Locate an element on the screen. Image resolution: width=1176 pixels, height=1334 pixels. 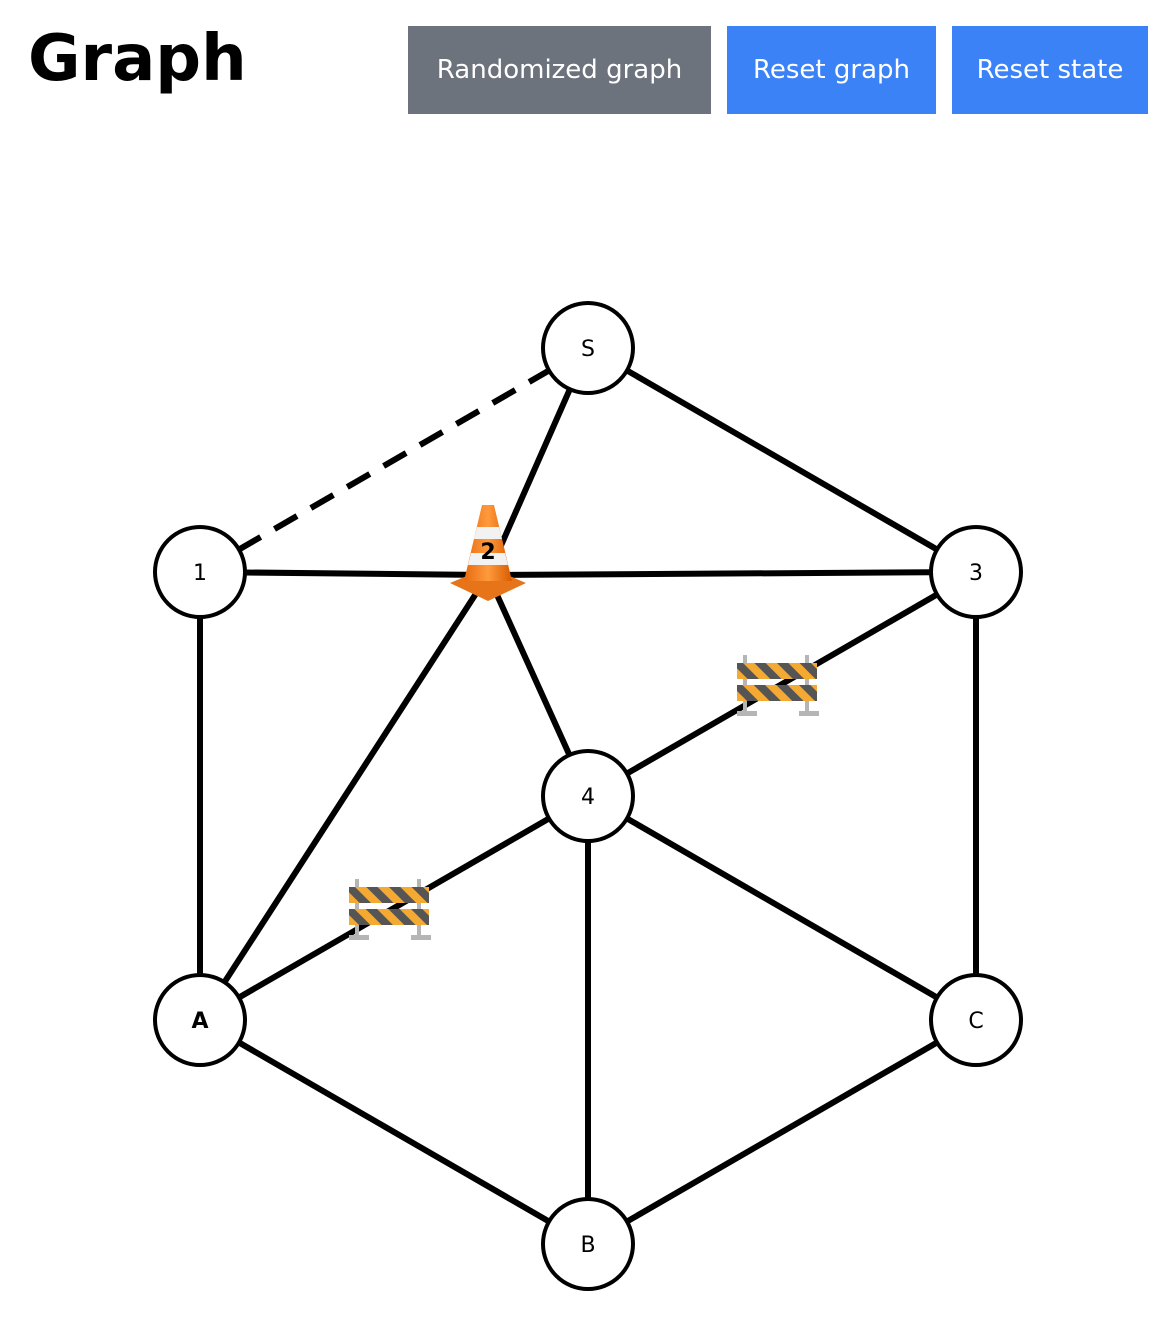
node-label: 3 is located at coordinates (976, 573).